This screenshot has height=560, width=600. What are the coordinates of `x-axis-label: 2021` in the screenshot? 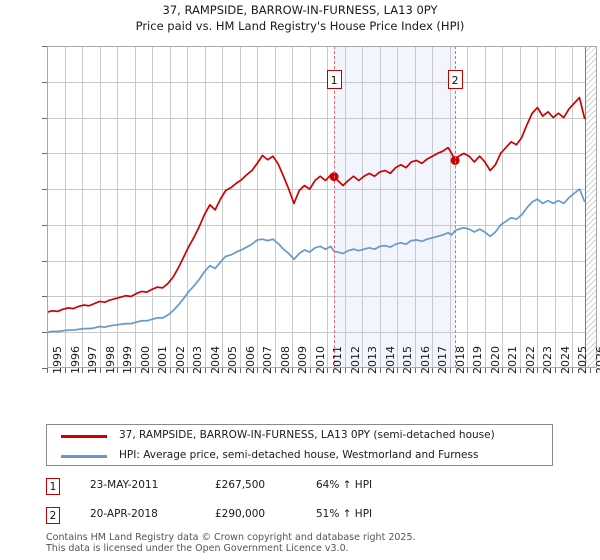 It's located at (513, 360).